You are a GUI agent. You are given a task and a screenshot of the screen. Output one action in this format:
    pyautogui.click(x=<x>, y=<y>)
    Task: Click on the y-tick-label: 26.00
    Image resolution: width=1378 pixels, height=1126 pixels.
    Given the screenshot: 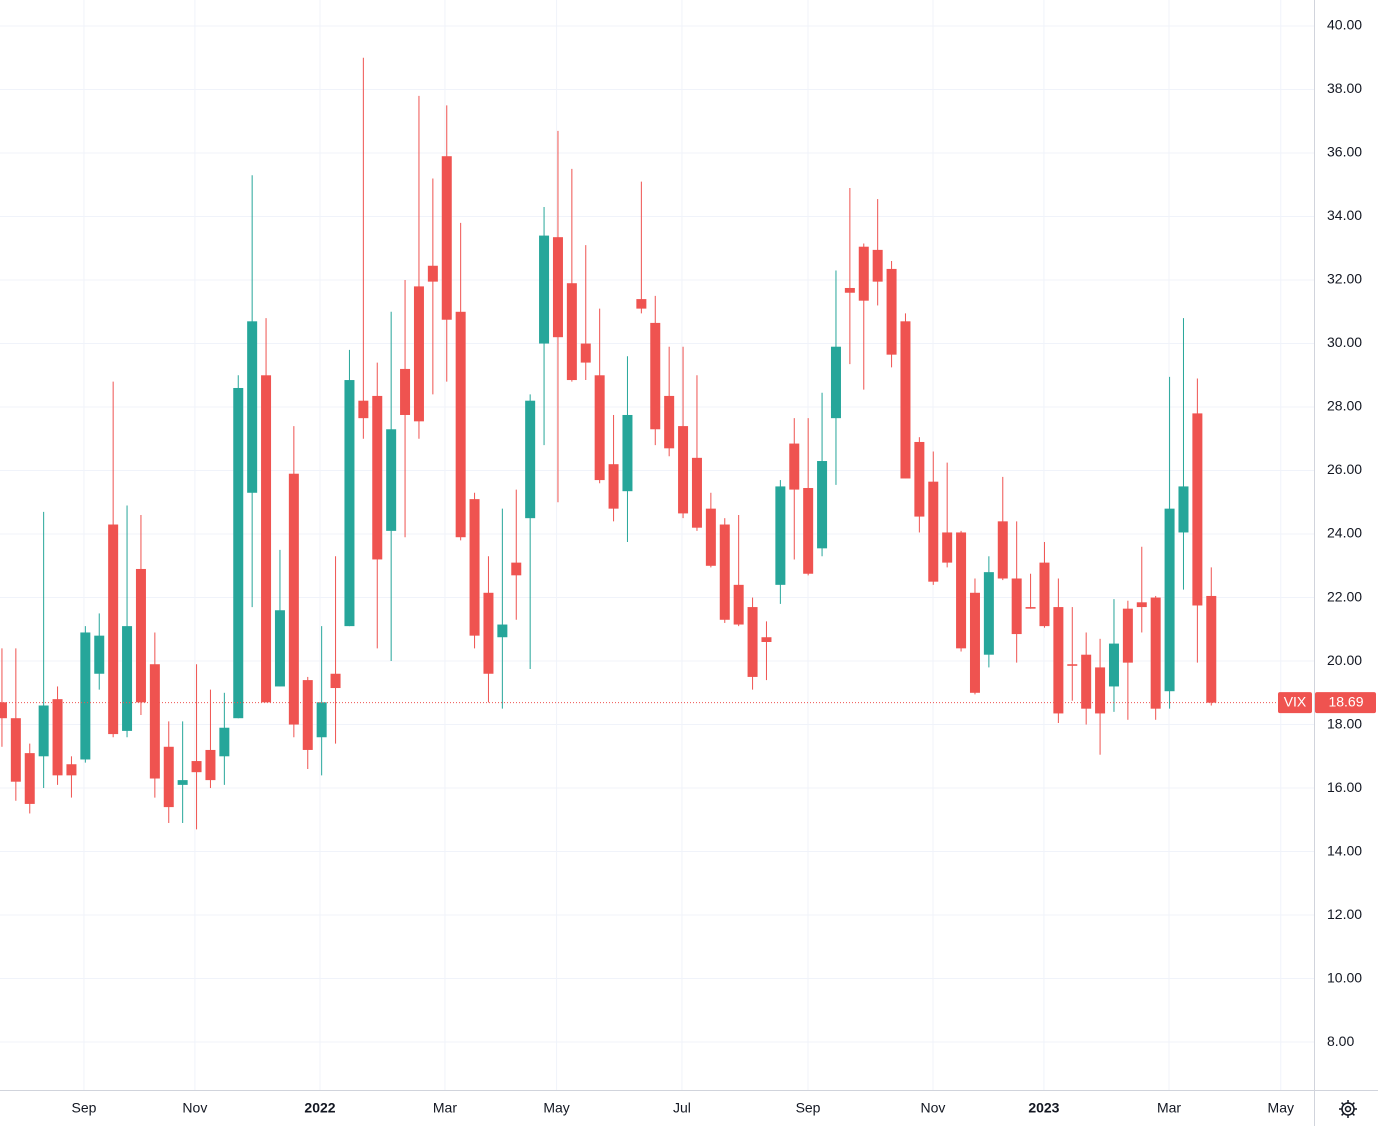 What is the action you would take?
    pyautogui.click(x=1344, y=469)
    